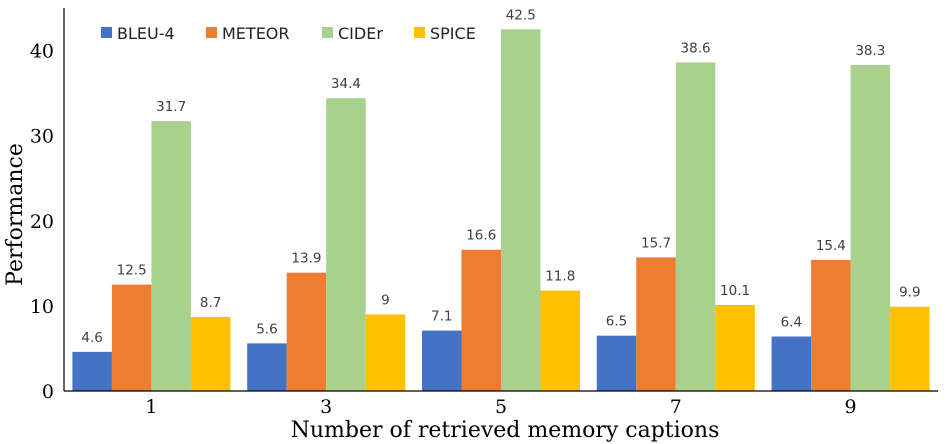 Image resolution: width=952 pixels, height=444 pixels. I want to click on data-label-bleu-4-3: 5.6, so click(266, 329).